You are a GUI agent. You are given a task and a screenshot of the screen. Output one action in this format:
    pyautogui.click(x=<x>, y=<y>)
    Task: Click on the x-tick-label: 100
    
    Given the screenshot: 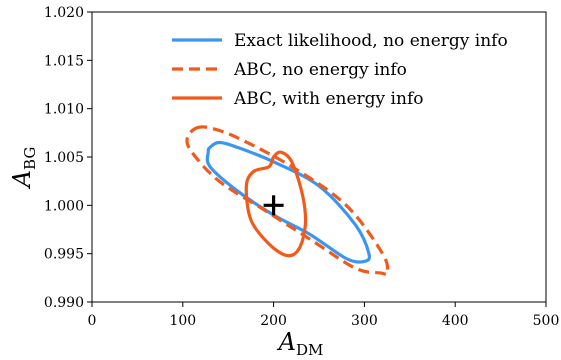 What is the action you would take?
    pyautogui.click(x=182, y=321)
    